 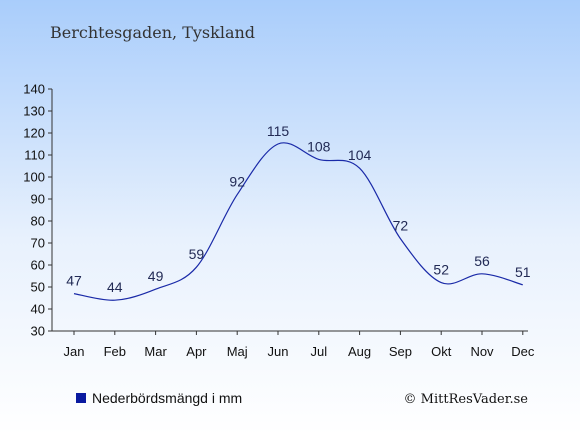 I want to click on x-tick-label: Okt, so click(x=441, y=351).